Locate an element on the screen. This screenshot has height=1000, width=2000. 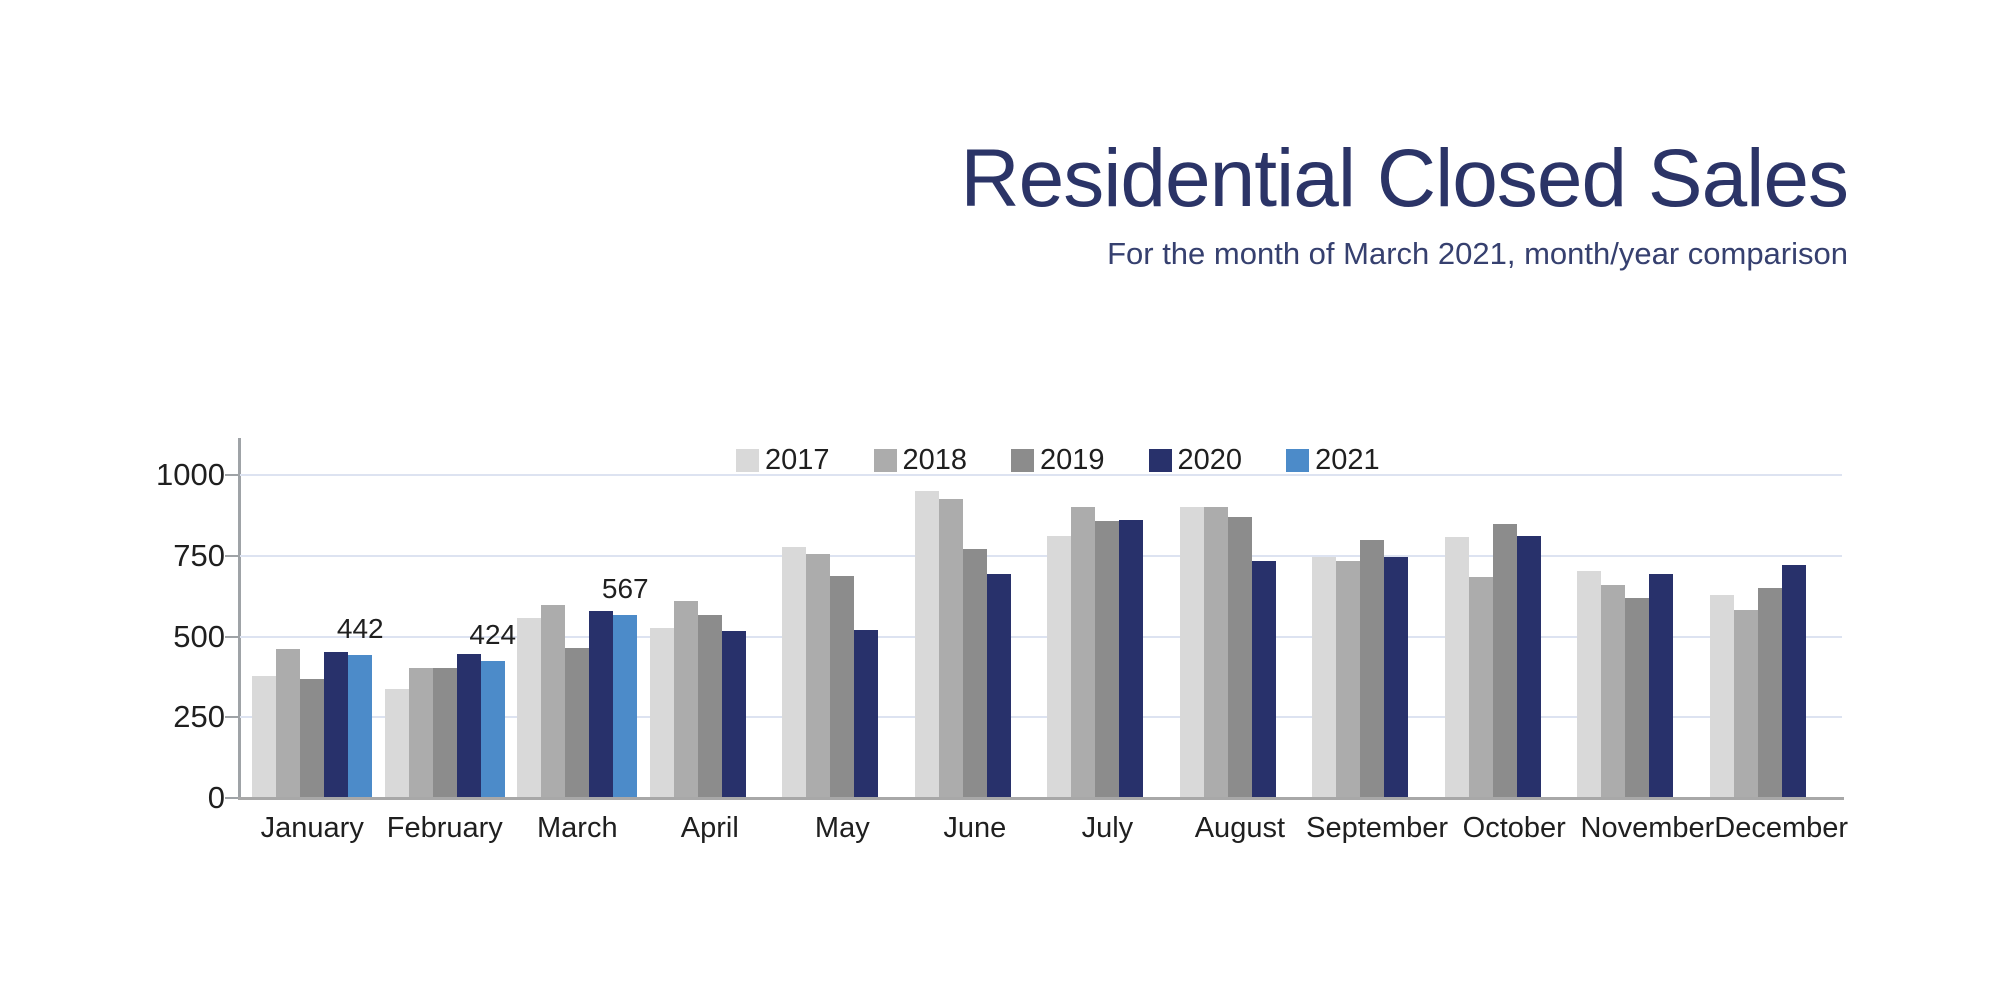
bar-group-september is located at coordinates (1372, 669).